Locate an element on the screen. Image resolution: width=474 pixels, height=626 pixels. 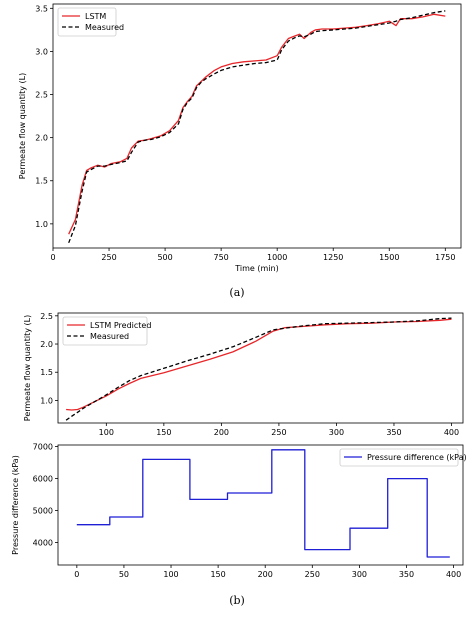
legend-entry: LSTM Predicted is located at coordinates (120, 325).